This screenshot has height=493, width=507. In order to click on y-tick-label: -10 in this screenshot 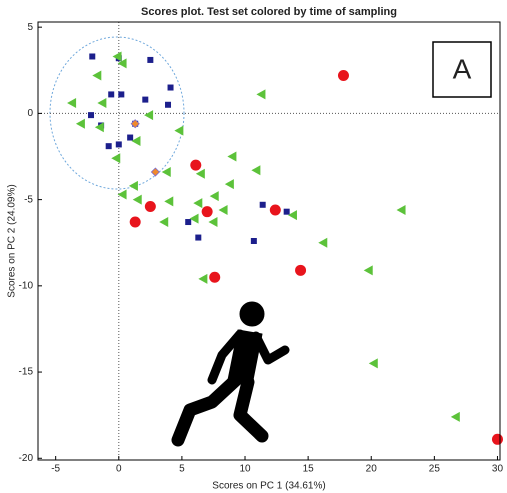, I will do `click(26, 285)`.